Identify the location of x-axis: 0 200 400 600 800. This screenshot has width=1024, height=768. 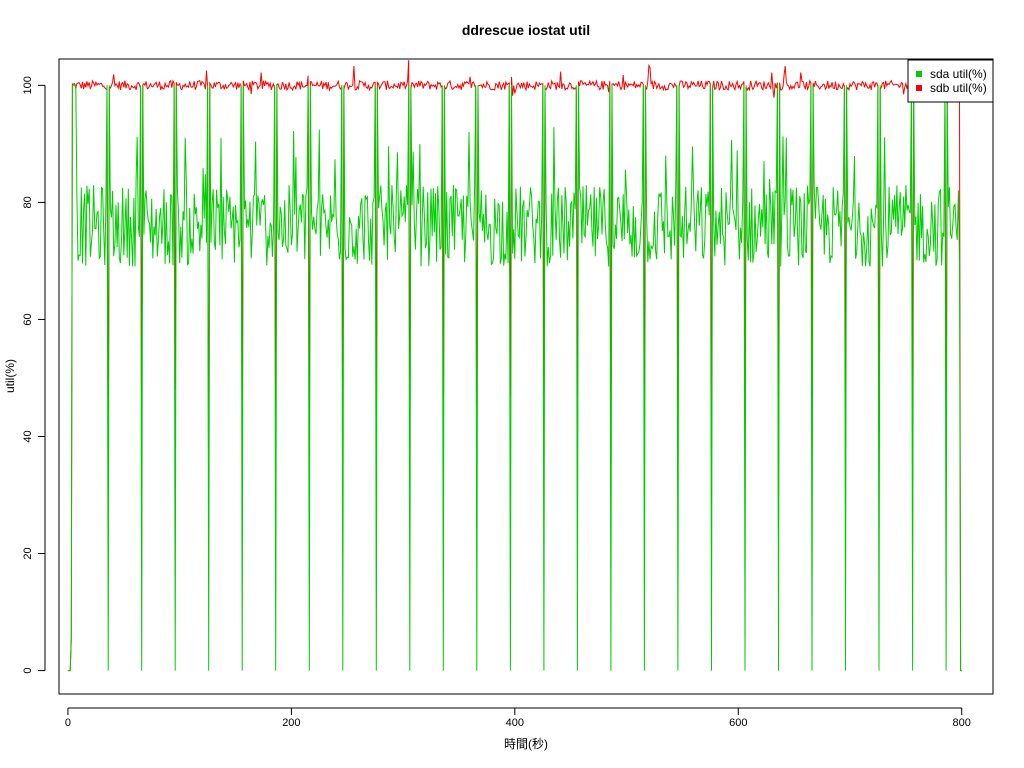
(518, 718).